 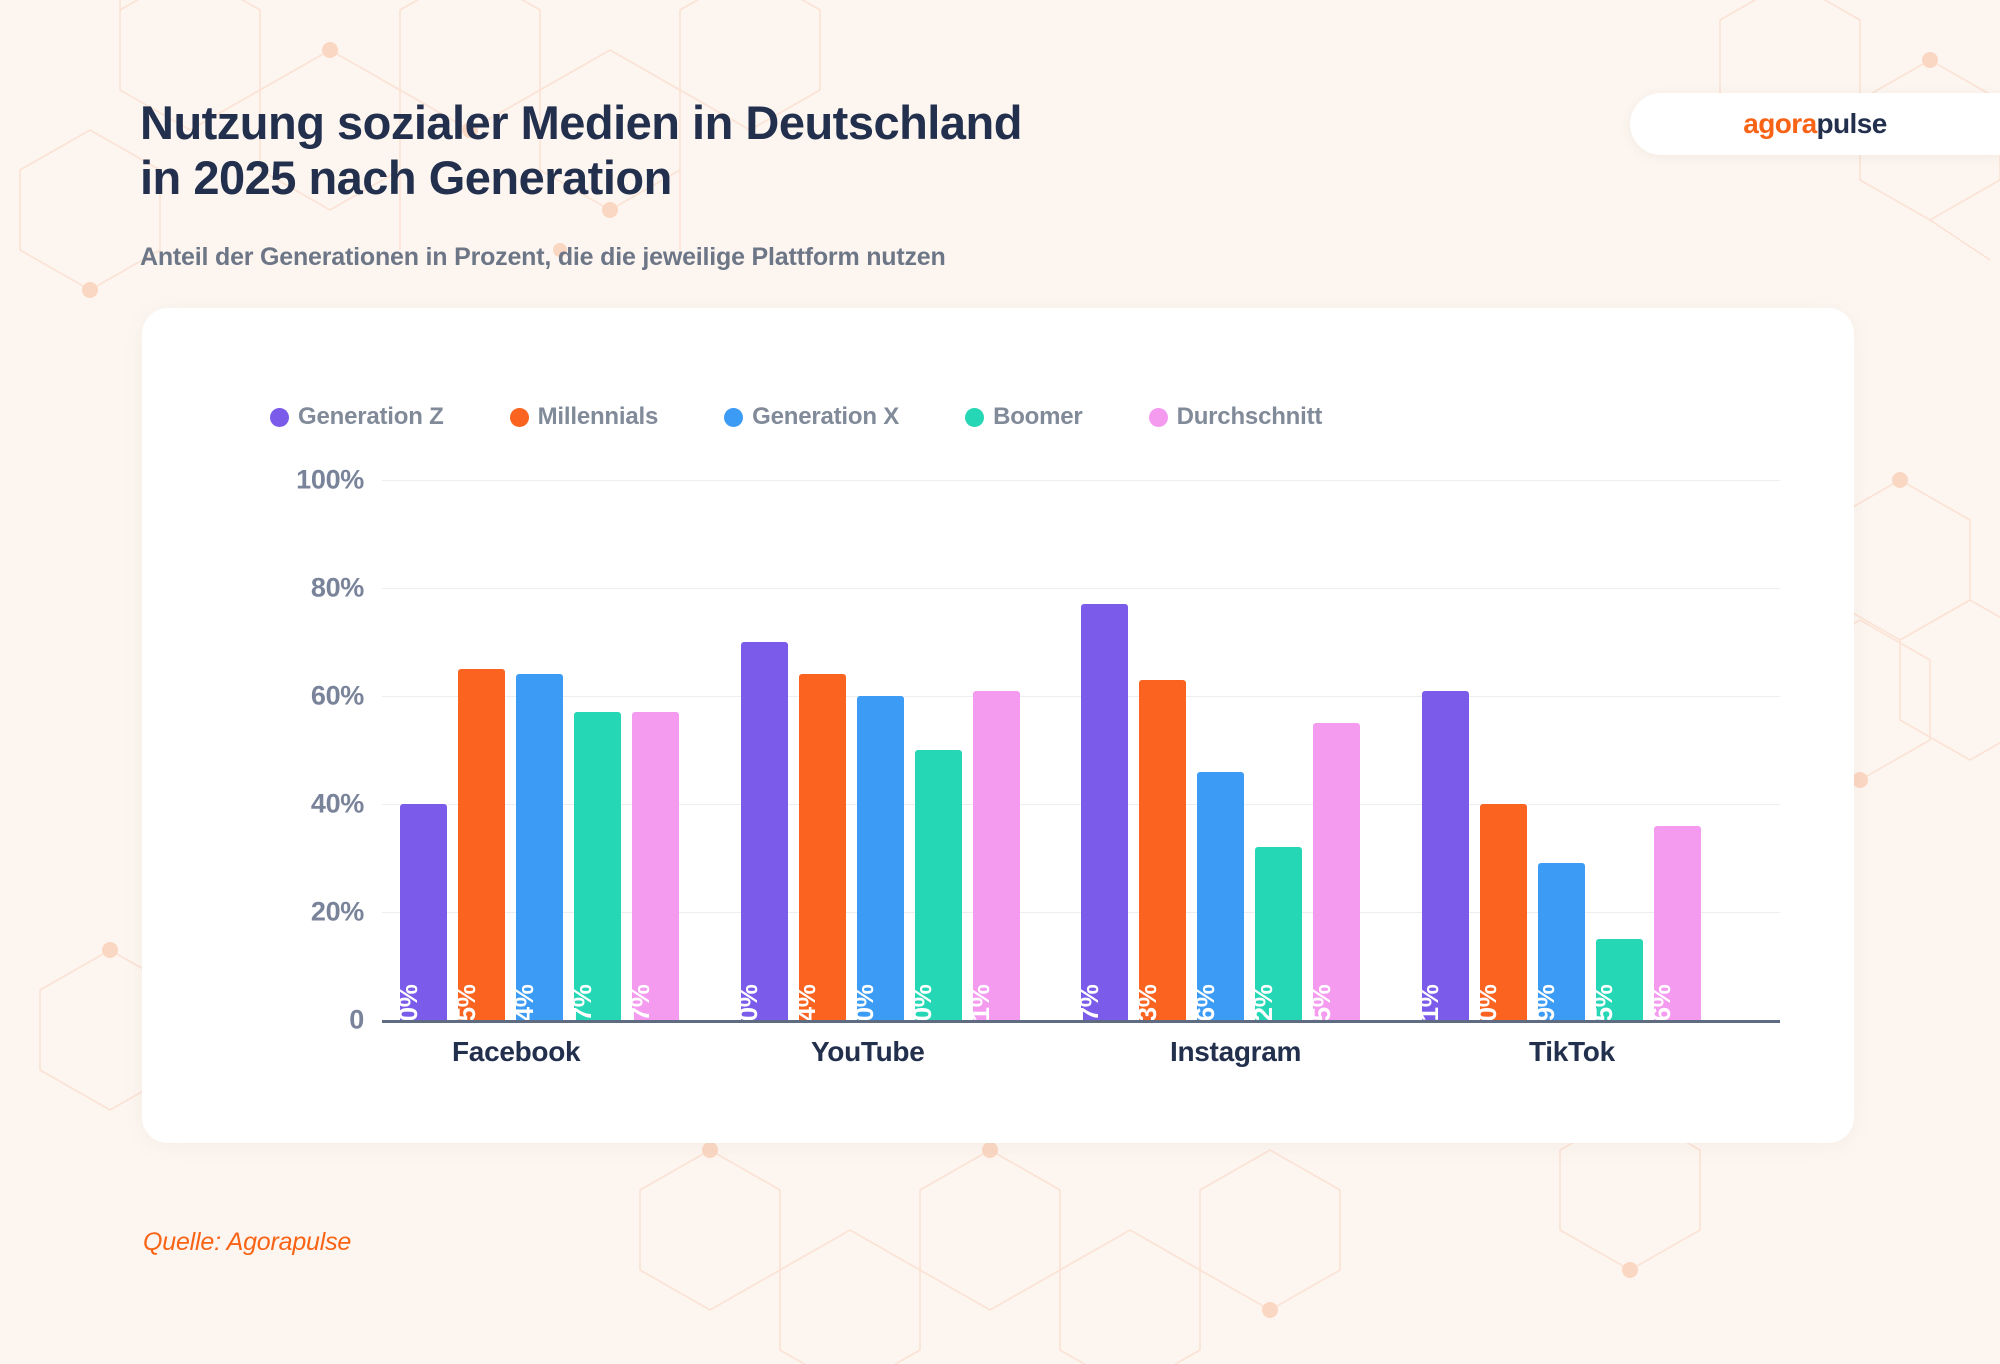 What do you see at coordinates (423, 912) in the screenshot?
I see `bar-facebook-generation-z: 40%` at bounding box center [423, 912].